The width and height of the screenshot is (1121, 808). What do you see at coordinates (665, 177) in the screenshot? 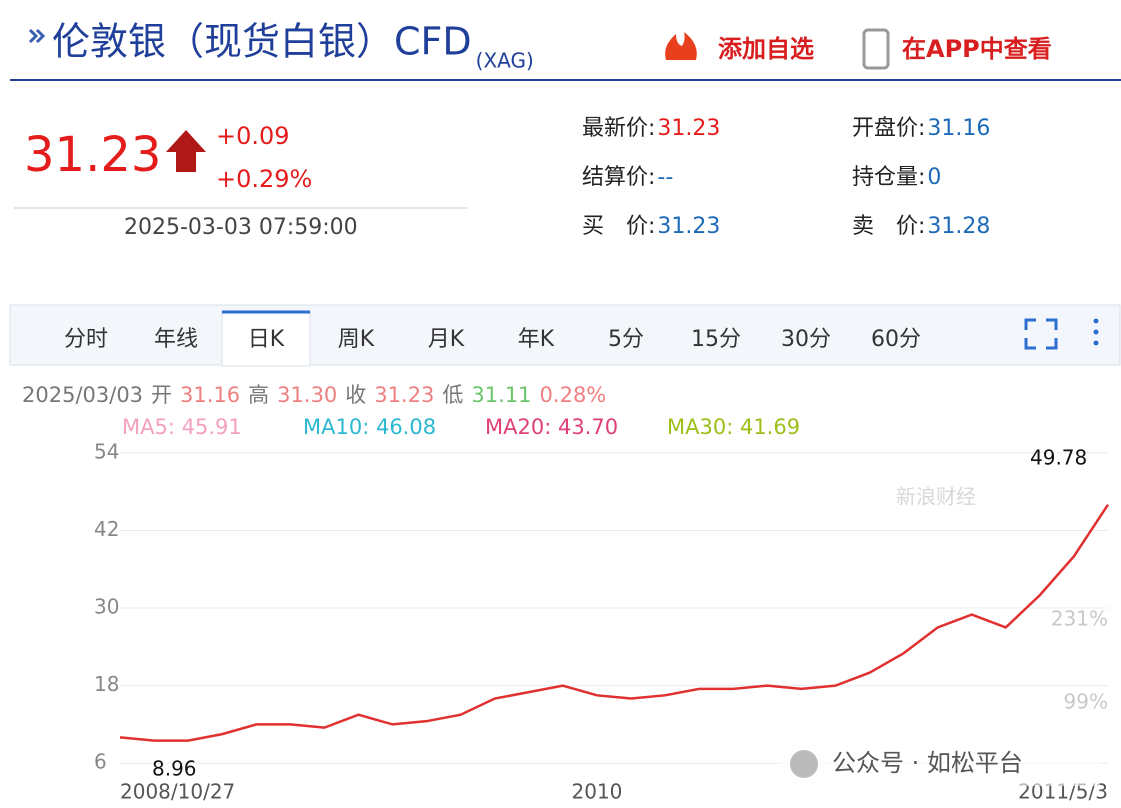
I see `field-value: --` at bounding box center [665, 177].